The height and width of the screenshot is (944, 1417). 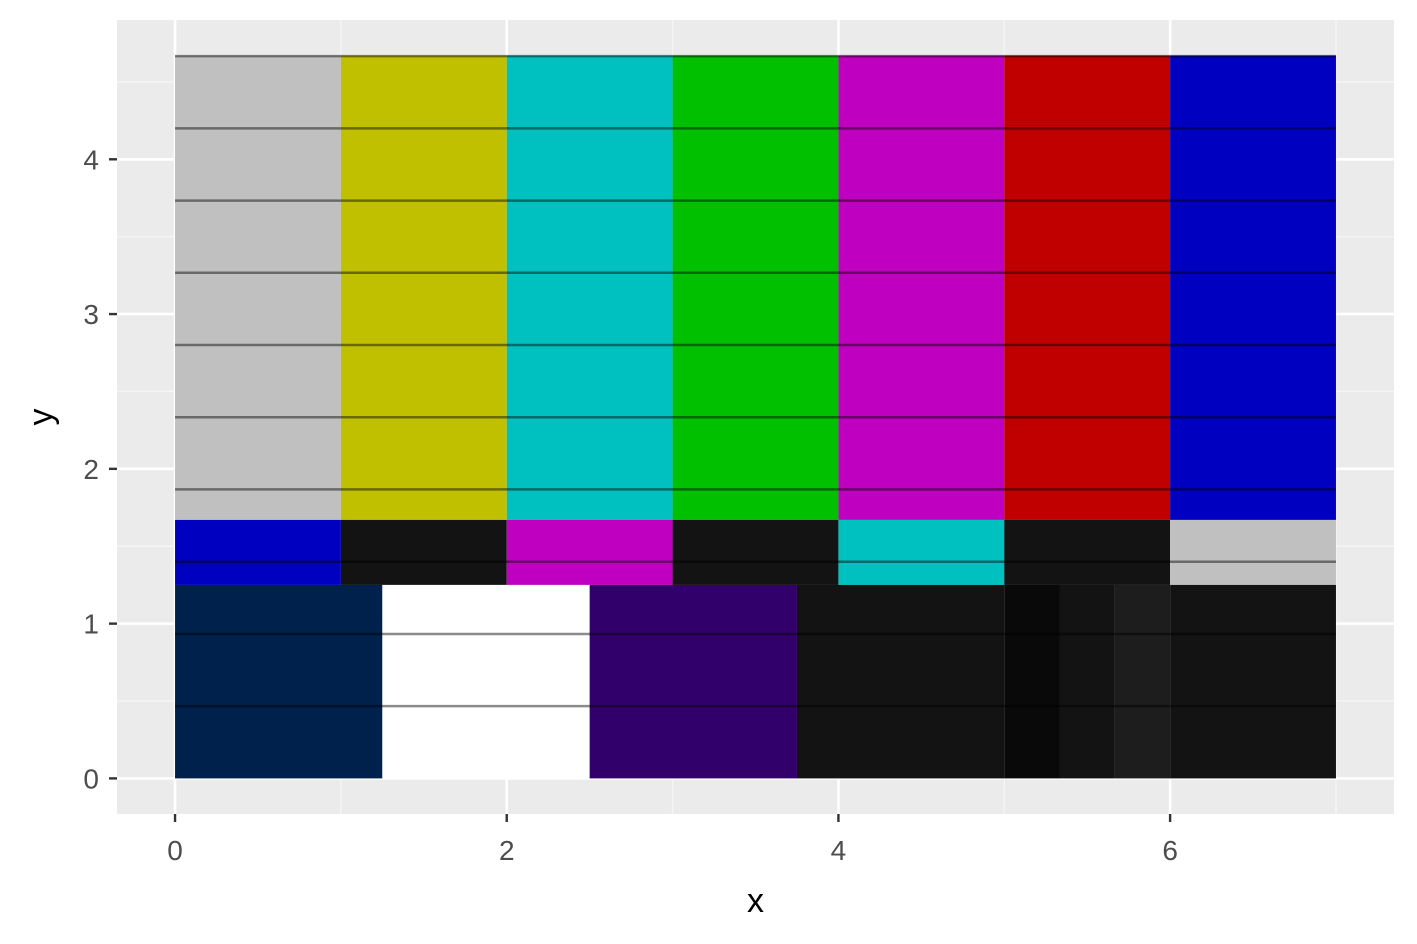 I want to click on y-tick-label: 2, so click(x=91, y=469).